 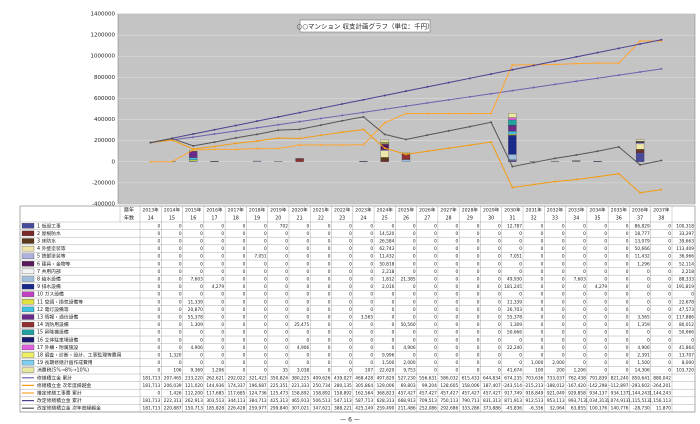 I want to click on table-cell: 934,137, so click(x=620, y=394).